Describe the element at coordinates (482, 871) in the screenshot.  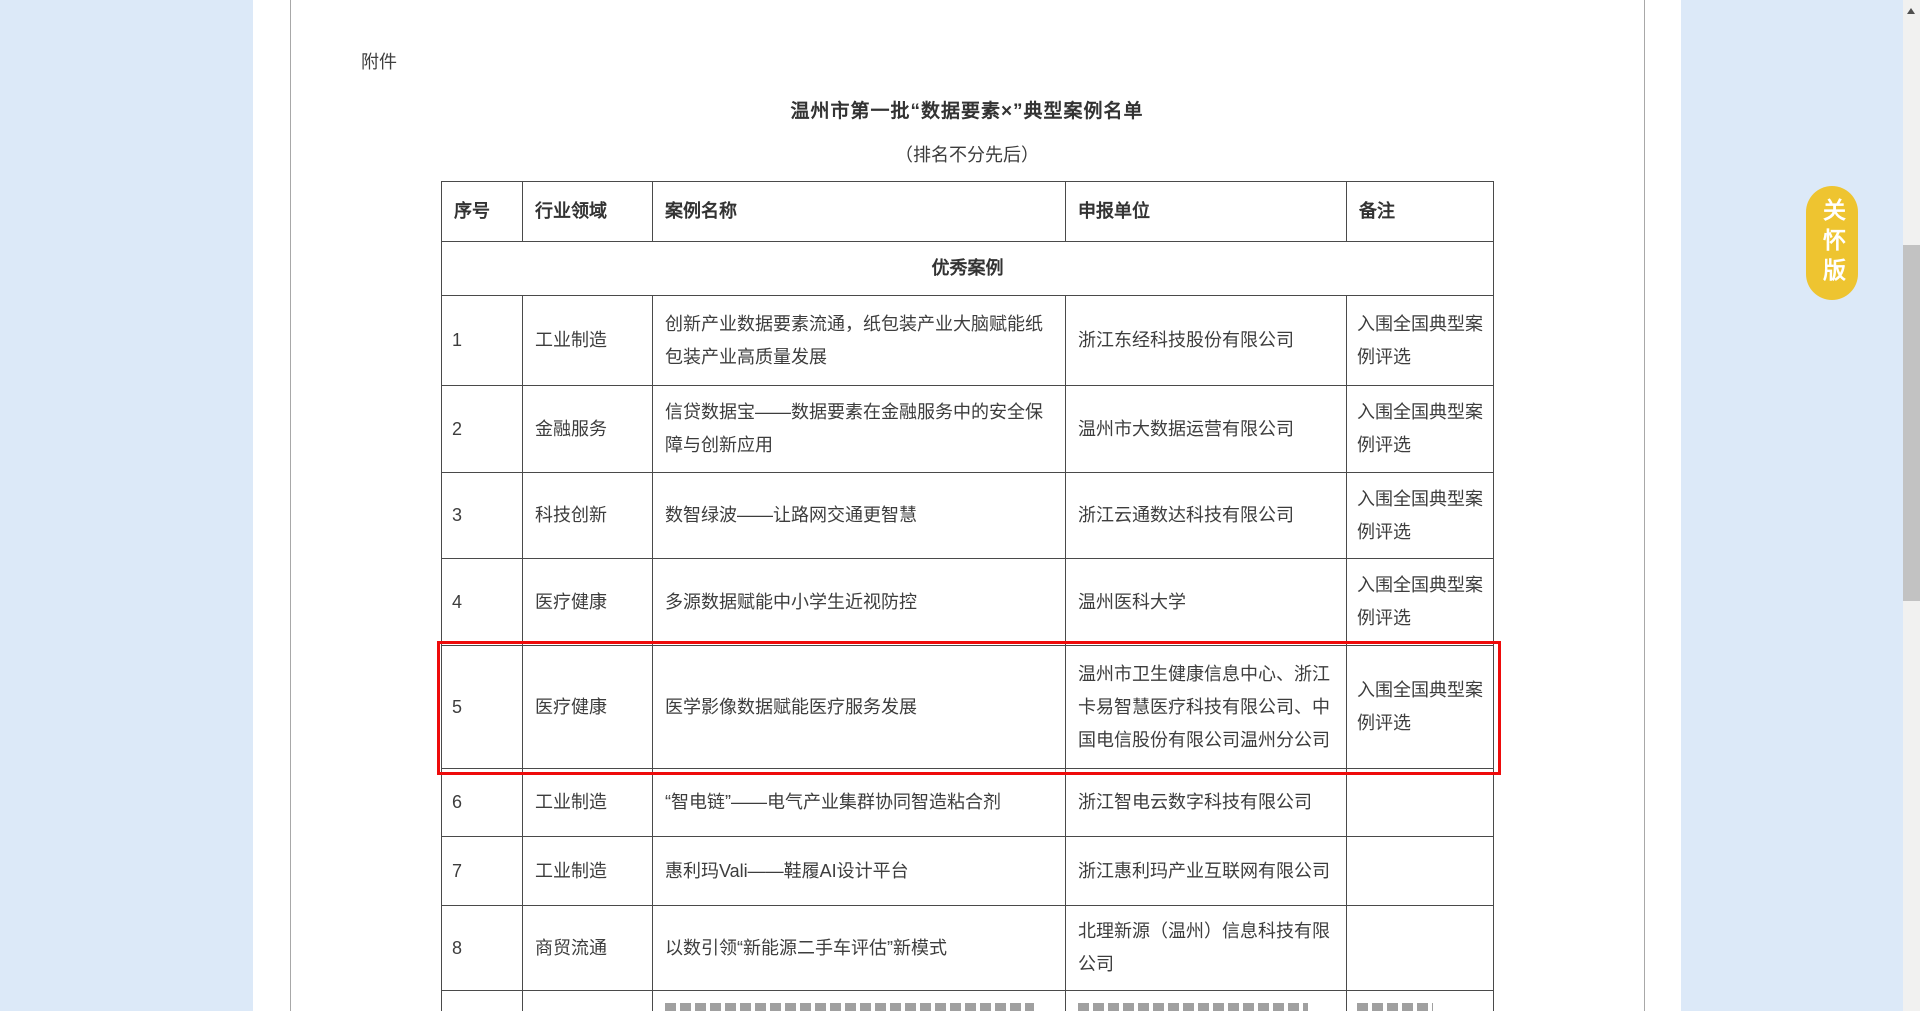
I see `cell-no: 7` at that location.